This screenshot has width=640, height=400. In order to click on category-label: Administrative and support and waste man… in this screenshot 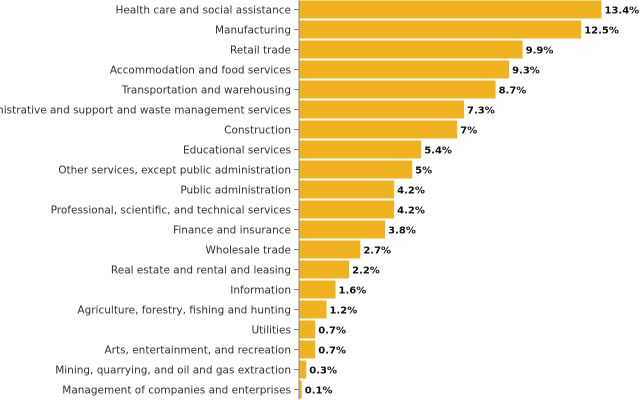, I will do `click(145, 110)`.